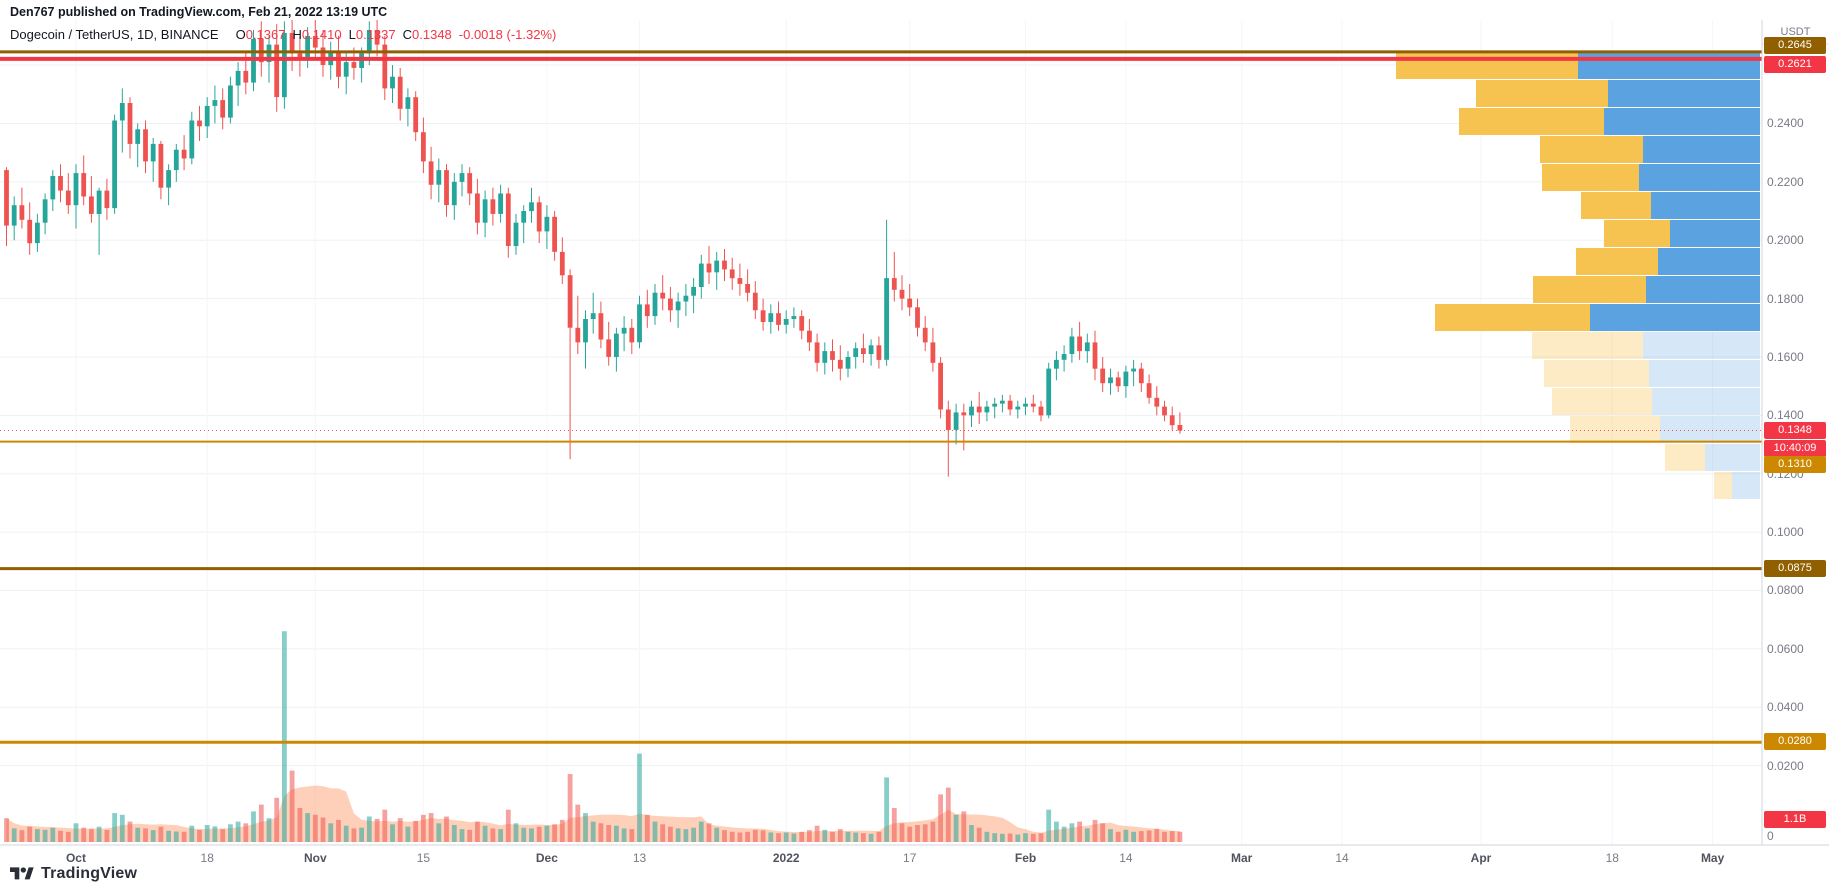 This screenshot has height=893, width=1829. What do you see at coordinates (1795, 45) in the screenshot?
I see `price-level-badge: 0.2645` at bounding box center [1795, 45].